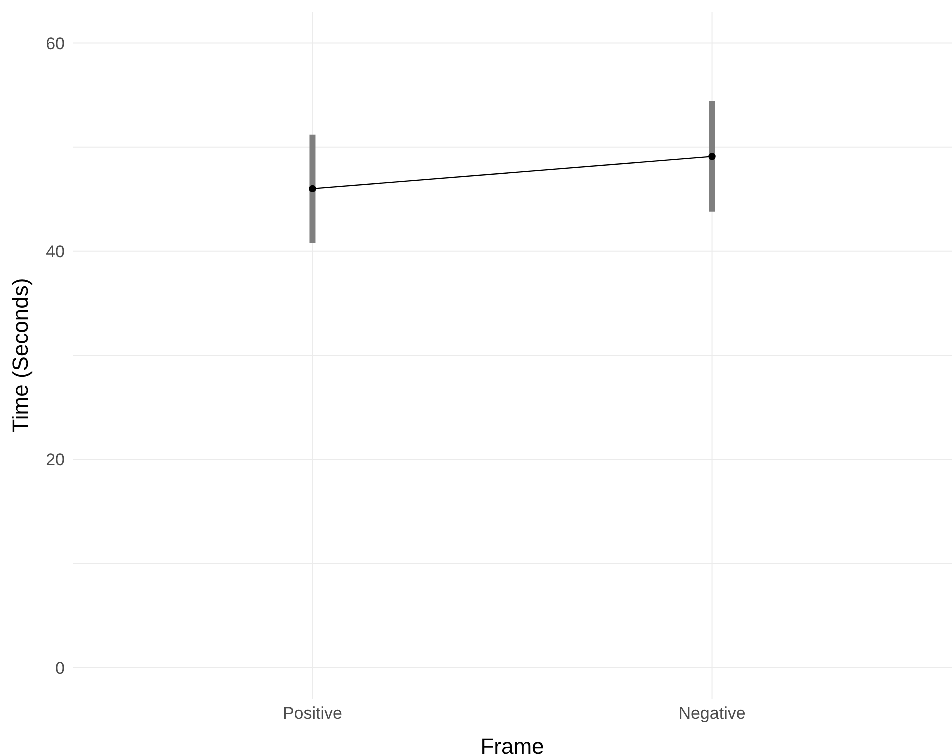 The width and height of the screenshot is (952, 754). Describe the element at coordinates (312, 714) in the screenshot. I see `x-tick-label: Positive` at that location.